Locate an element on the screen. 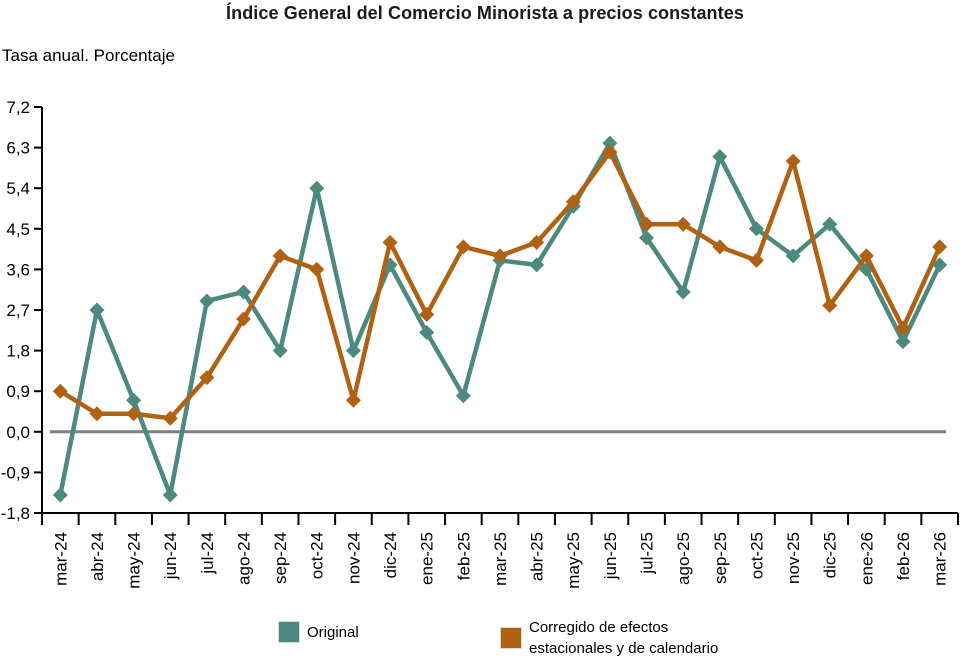  x-tick-label: mar-25 is located at coordinates (500, 559).